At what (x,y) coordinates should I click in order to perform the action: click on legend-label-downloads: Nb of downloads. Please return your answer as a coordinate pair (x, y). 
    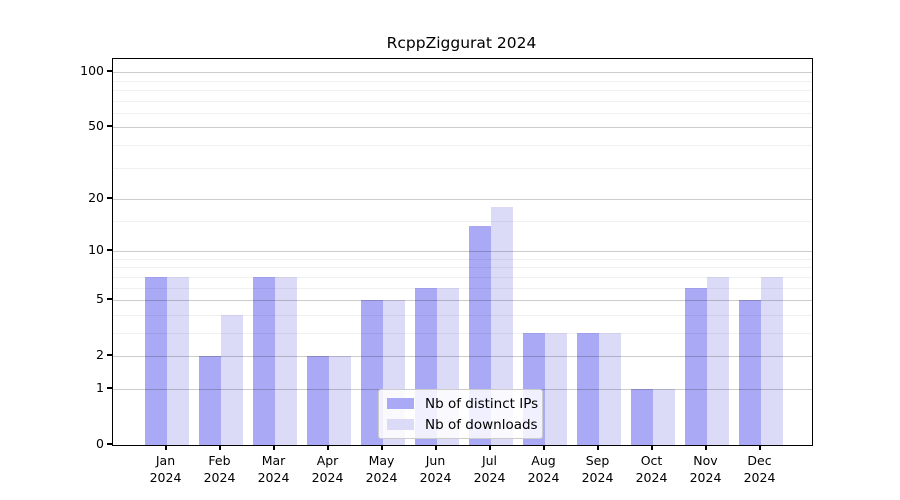
    Looking at the image, I should click on (481, 424).